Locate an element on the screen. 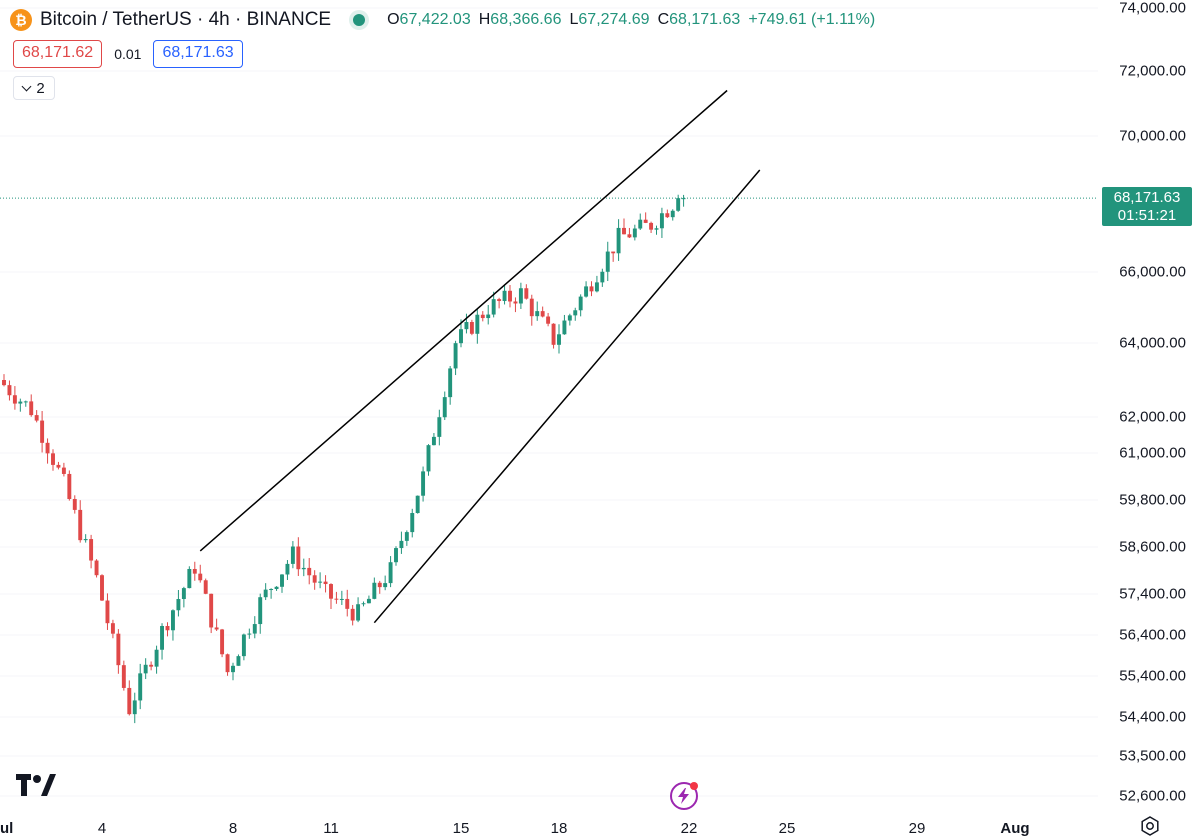  indicators-toggle-button: 2 is located at coordinates (34, 88).